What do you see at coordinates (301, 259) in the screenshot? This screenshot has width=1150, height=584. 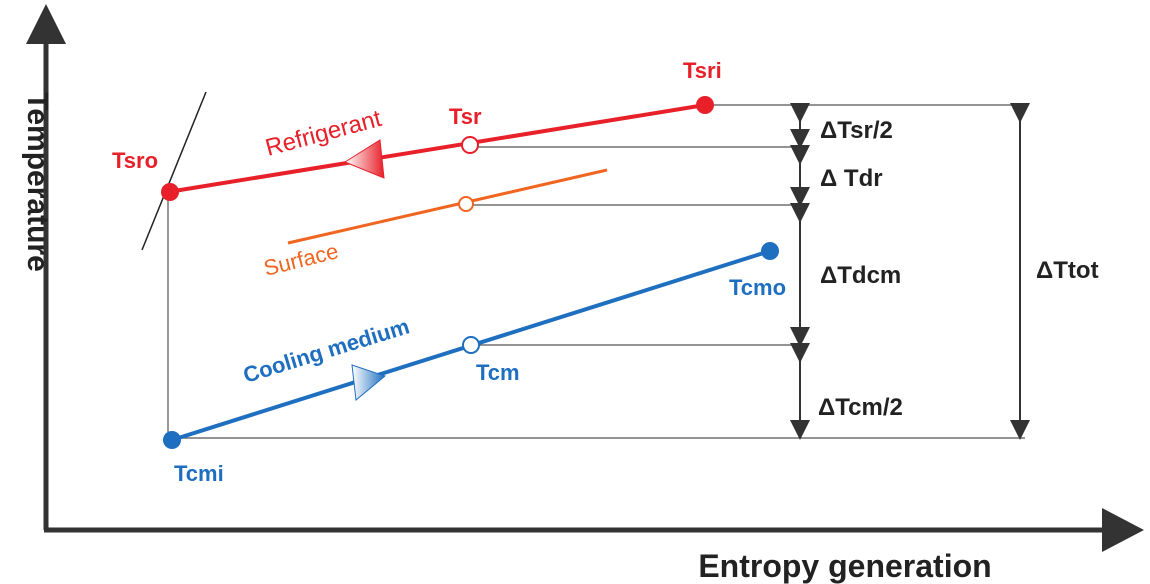 I see `surface-label: Surface` at bounding box center [301, 259].